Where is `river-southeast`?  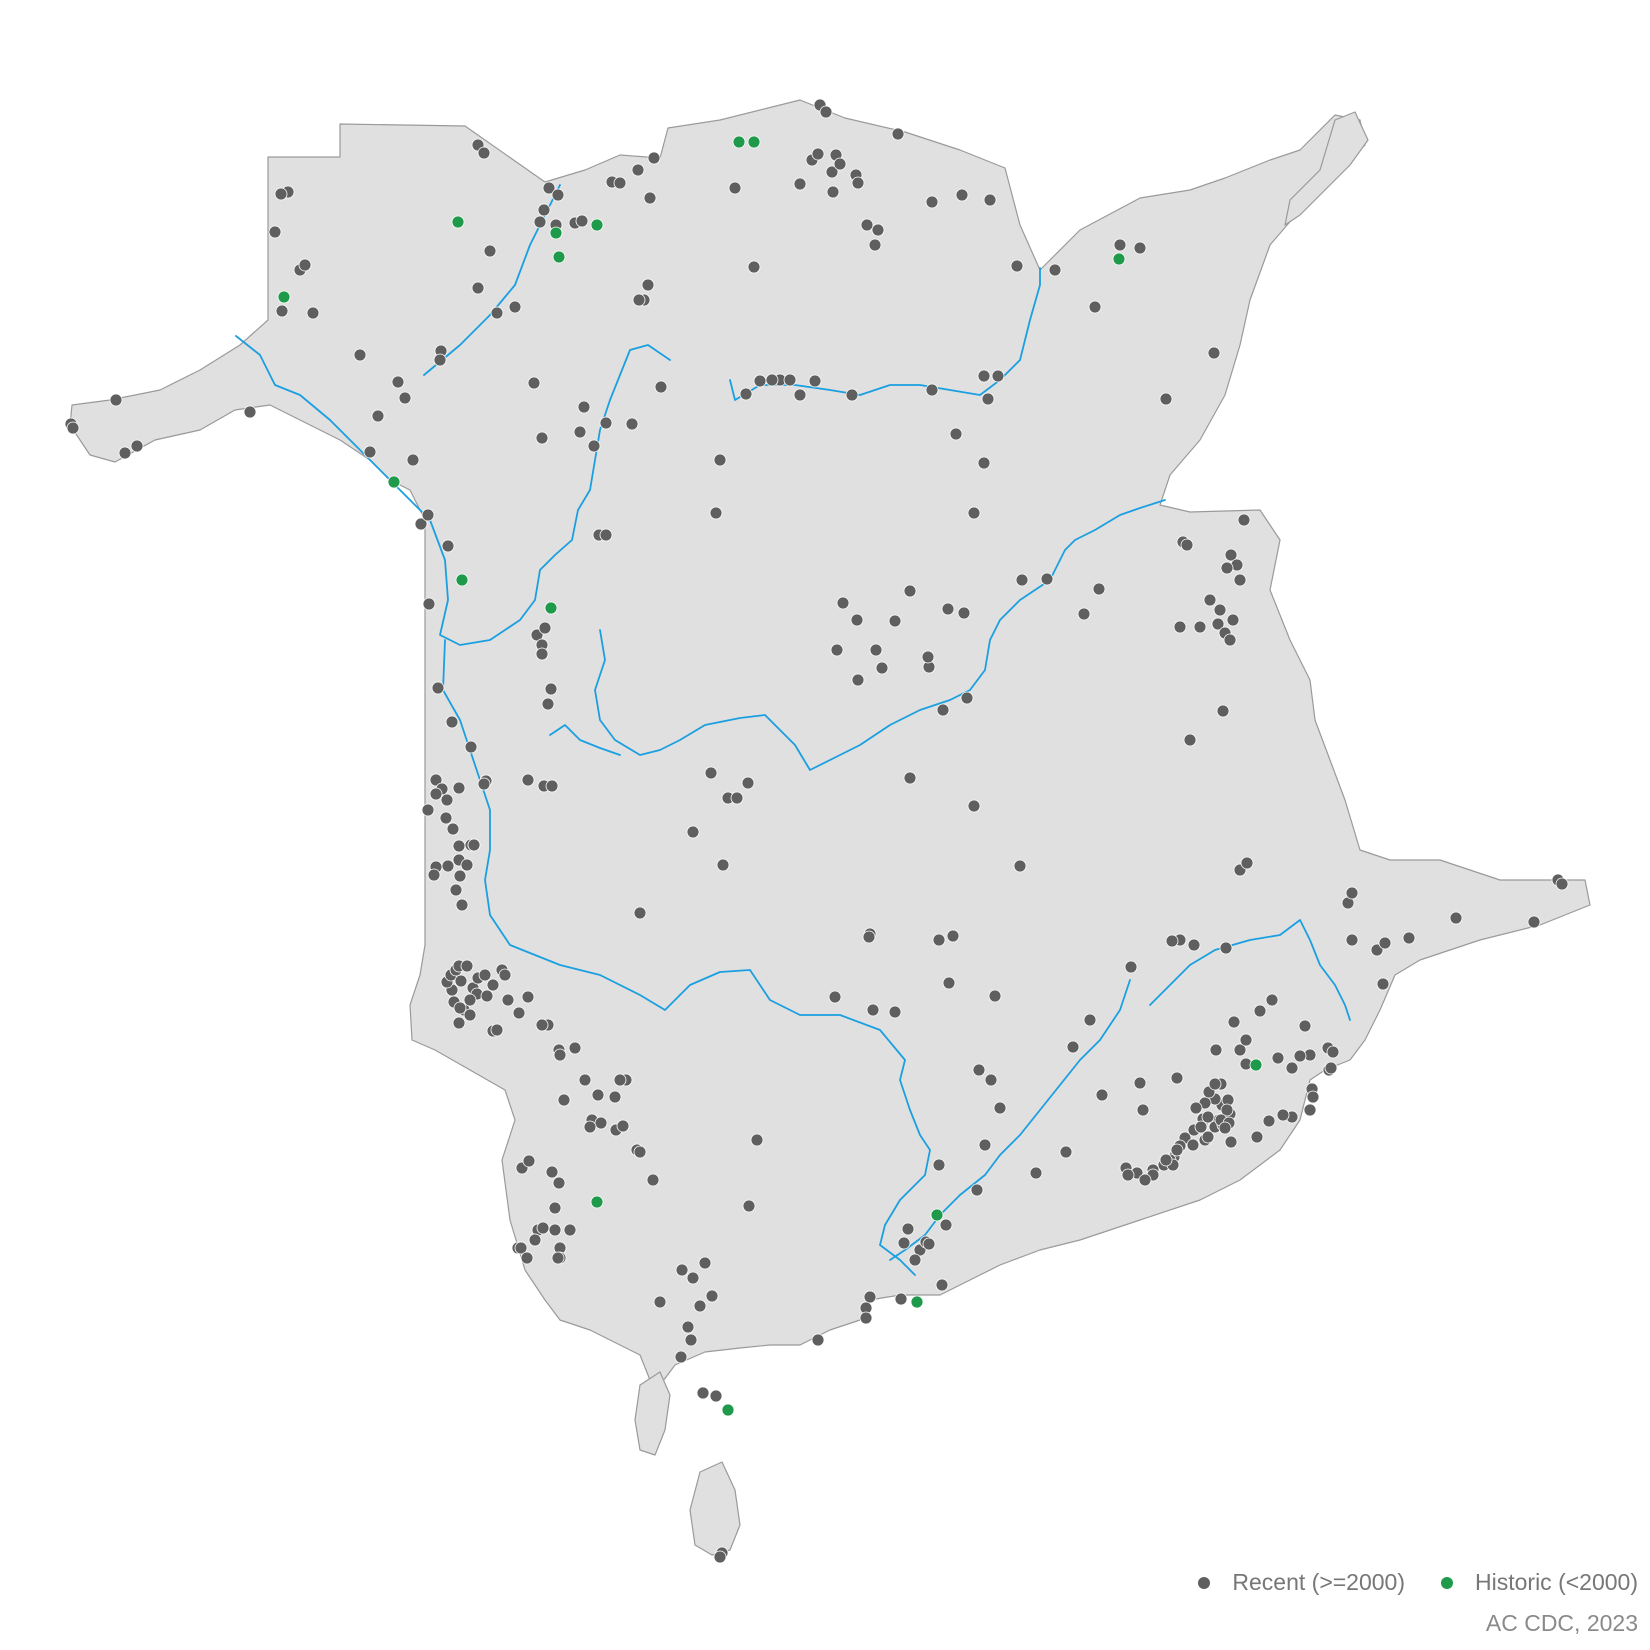
river-southeast is located at coordinates (1250, 970).